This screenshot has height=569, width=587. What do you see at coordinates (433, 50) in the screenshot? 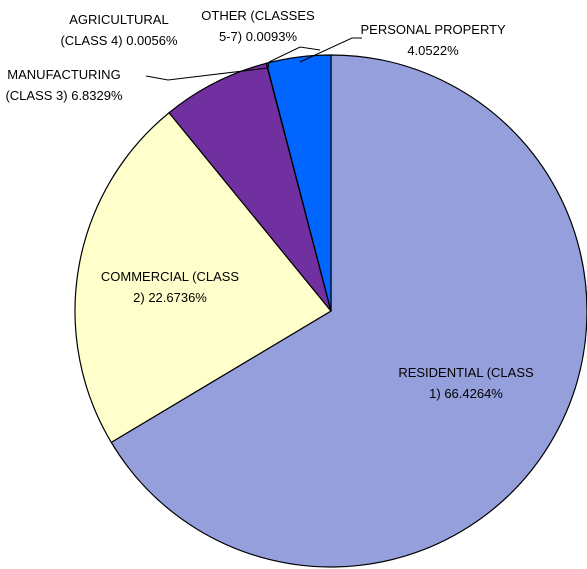
I see `value-label: 4.0522%` at bounding box center [433, 50].